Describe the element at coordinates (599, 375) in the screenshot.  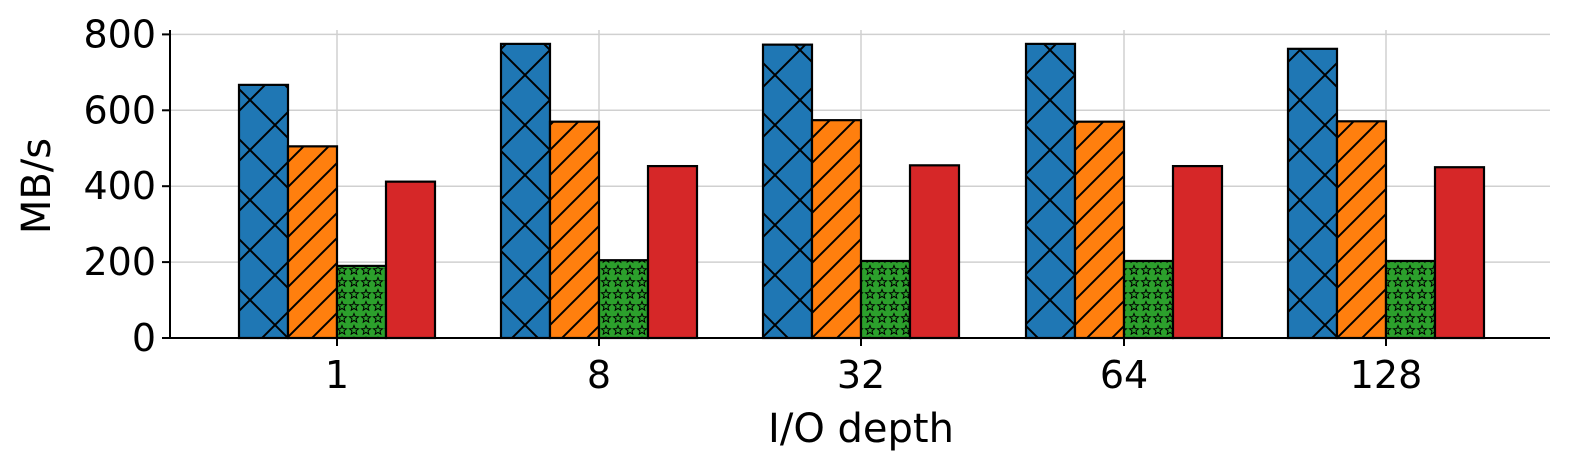
I see `x-tick-label: 8` at that location.